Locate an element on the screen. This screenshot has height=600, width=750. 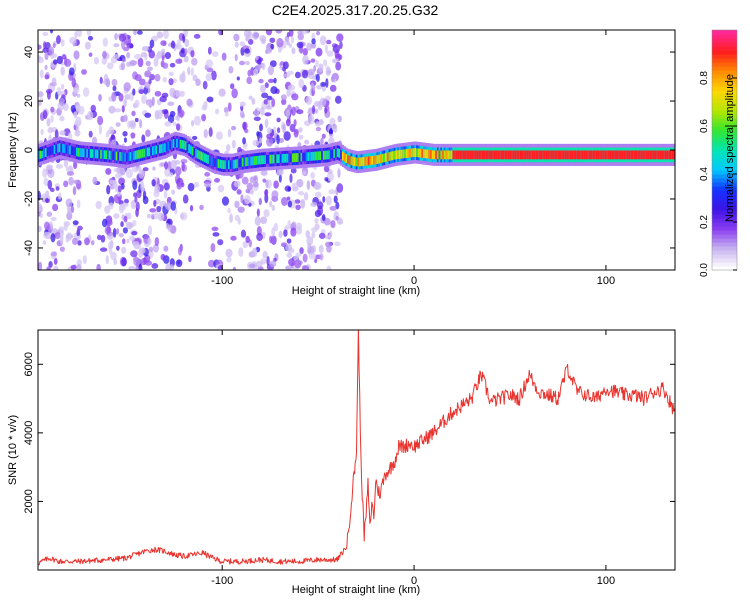
figure-title: C2E4.2025.317.20.25.G32 is located at coordinates (355, 10).